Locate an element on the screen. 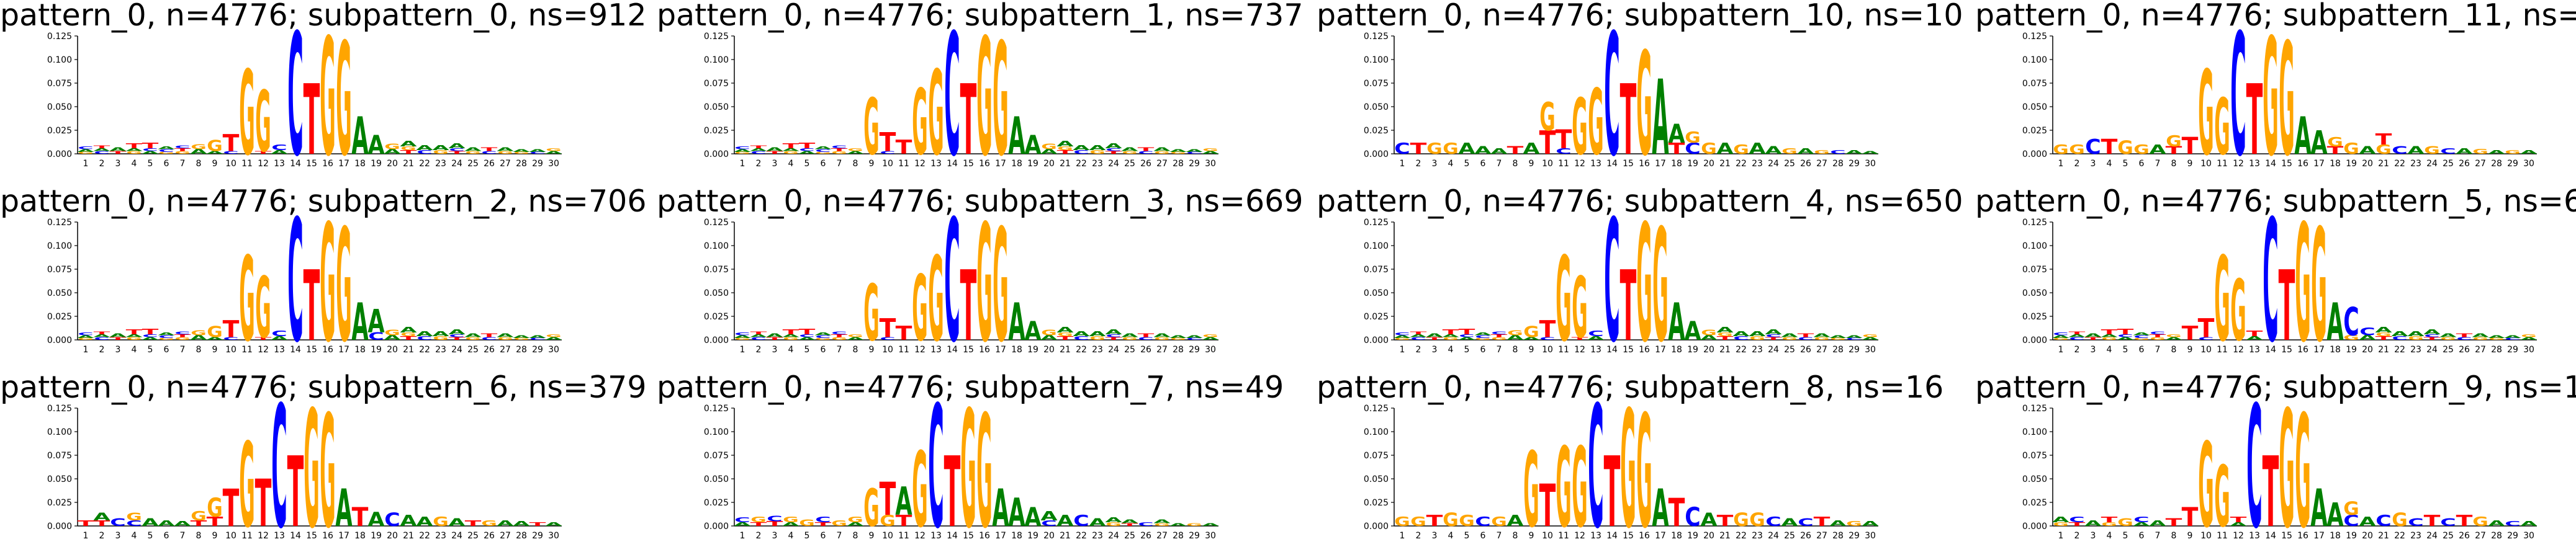 The image size is (2576, 552). x-tick-label: 29 is located at coordinates (1194, 350).